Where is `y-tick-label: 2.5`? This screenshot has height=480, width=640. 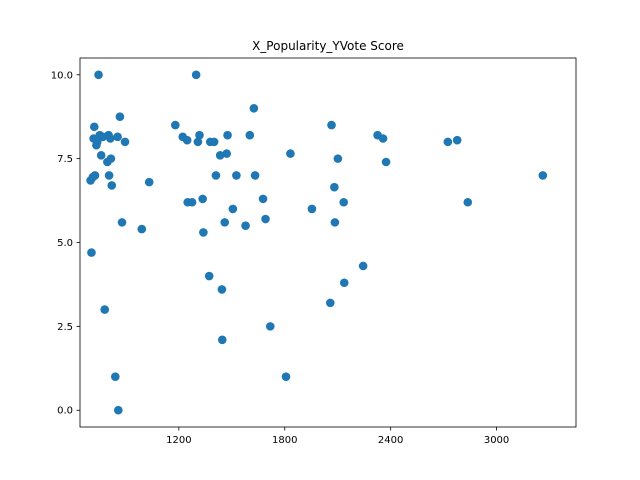 y-tick-label: 2.5 is located at coordinates (65, 327).